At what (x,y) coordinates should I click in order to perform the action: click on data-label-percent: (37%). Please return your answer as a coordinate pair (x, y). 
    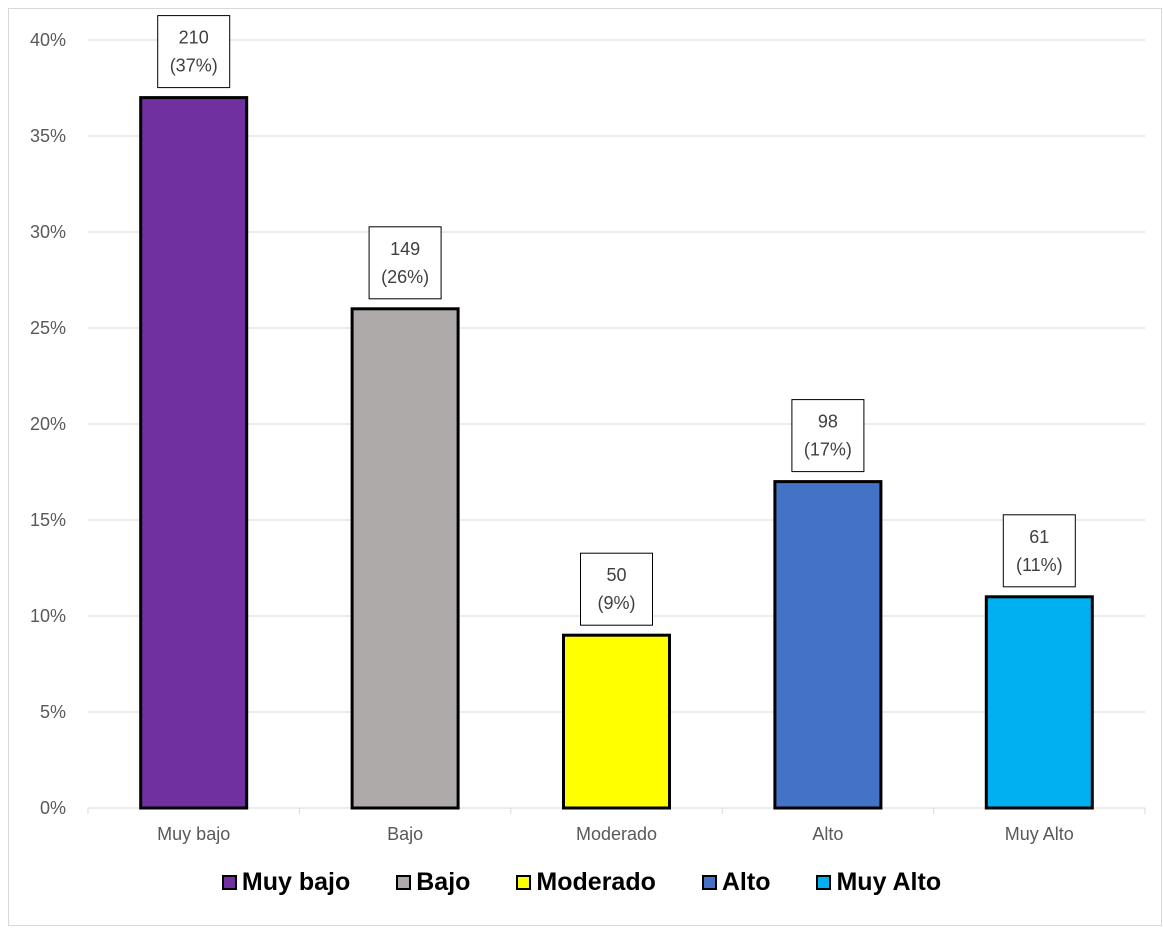
    Looking at the image, I should click on (194, 66).